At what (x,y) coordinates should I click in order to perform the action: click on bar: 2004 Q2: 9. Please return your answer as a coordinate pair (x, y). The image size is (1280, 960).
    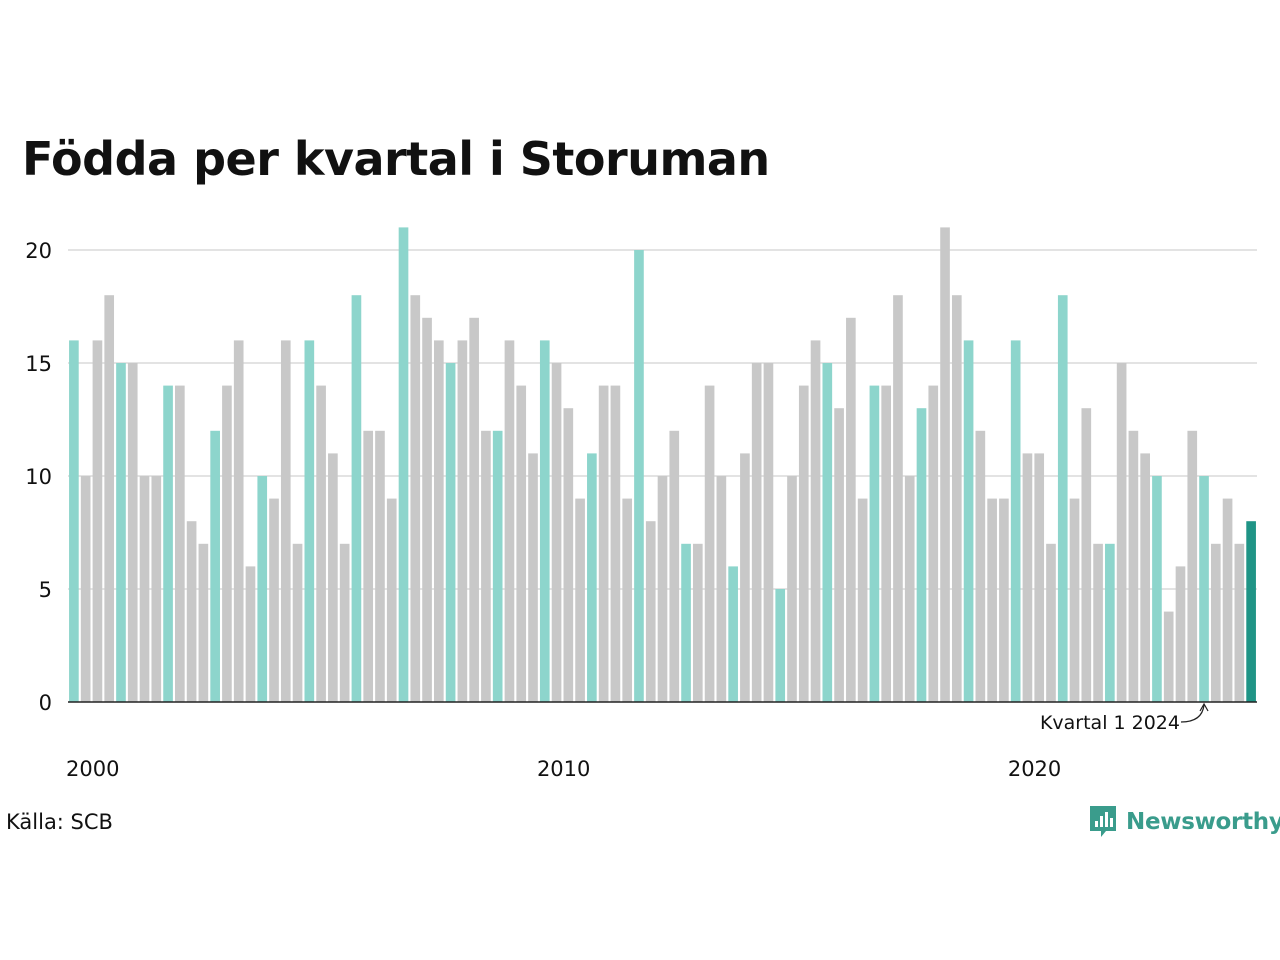
    Looking at the image, I should click on (274, 600).